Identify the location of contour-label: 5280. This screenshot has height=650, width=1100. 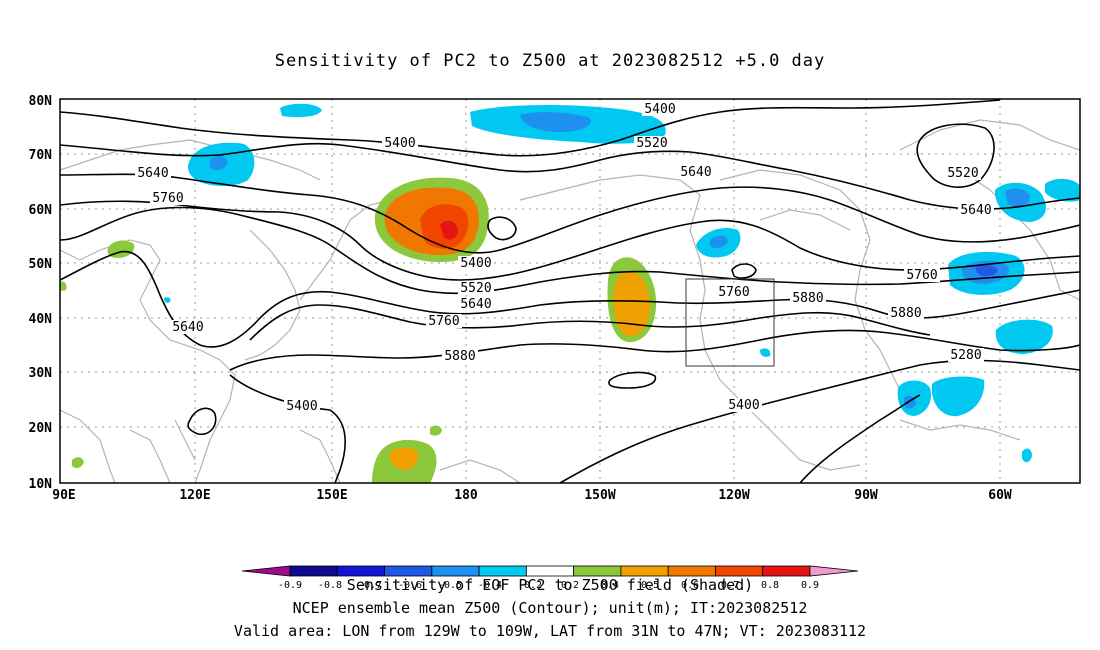
(965, 355).